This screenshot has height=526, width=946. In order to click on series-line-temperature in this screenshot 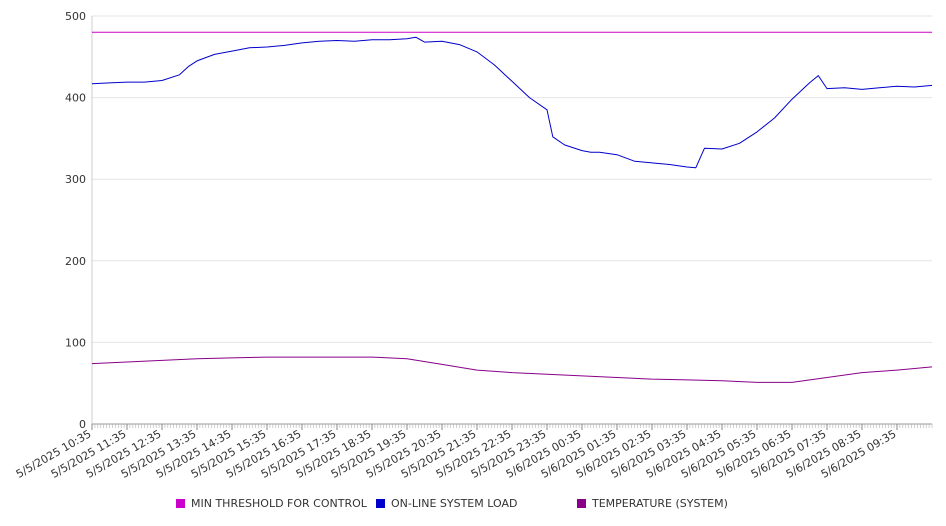, I will do `click(512, 369)`.